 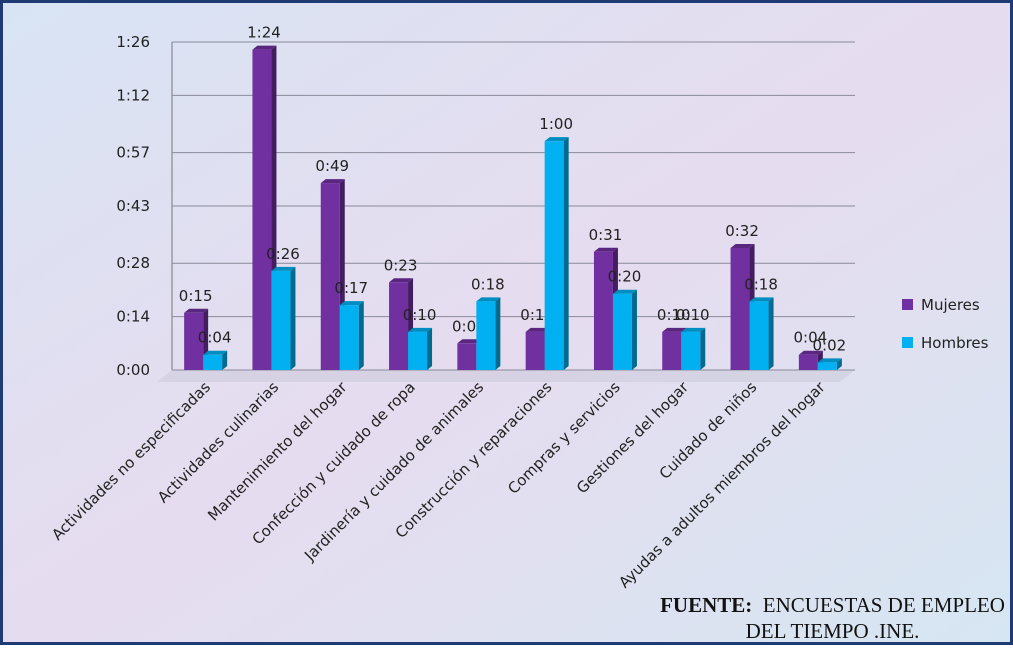 I want to click on value-label: 0:23, so click(x=401, y=265).